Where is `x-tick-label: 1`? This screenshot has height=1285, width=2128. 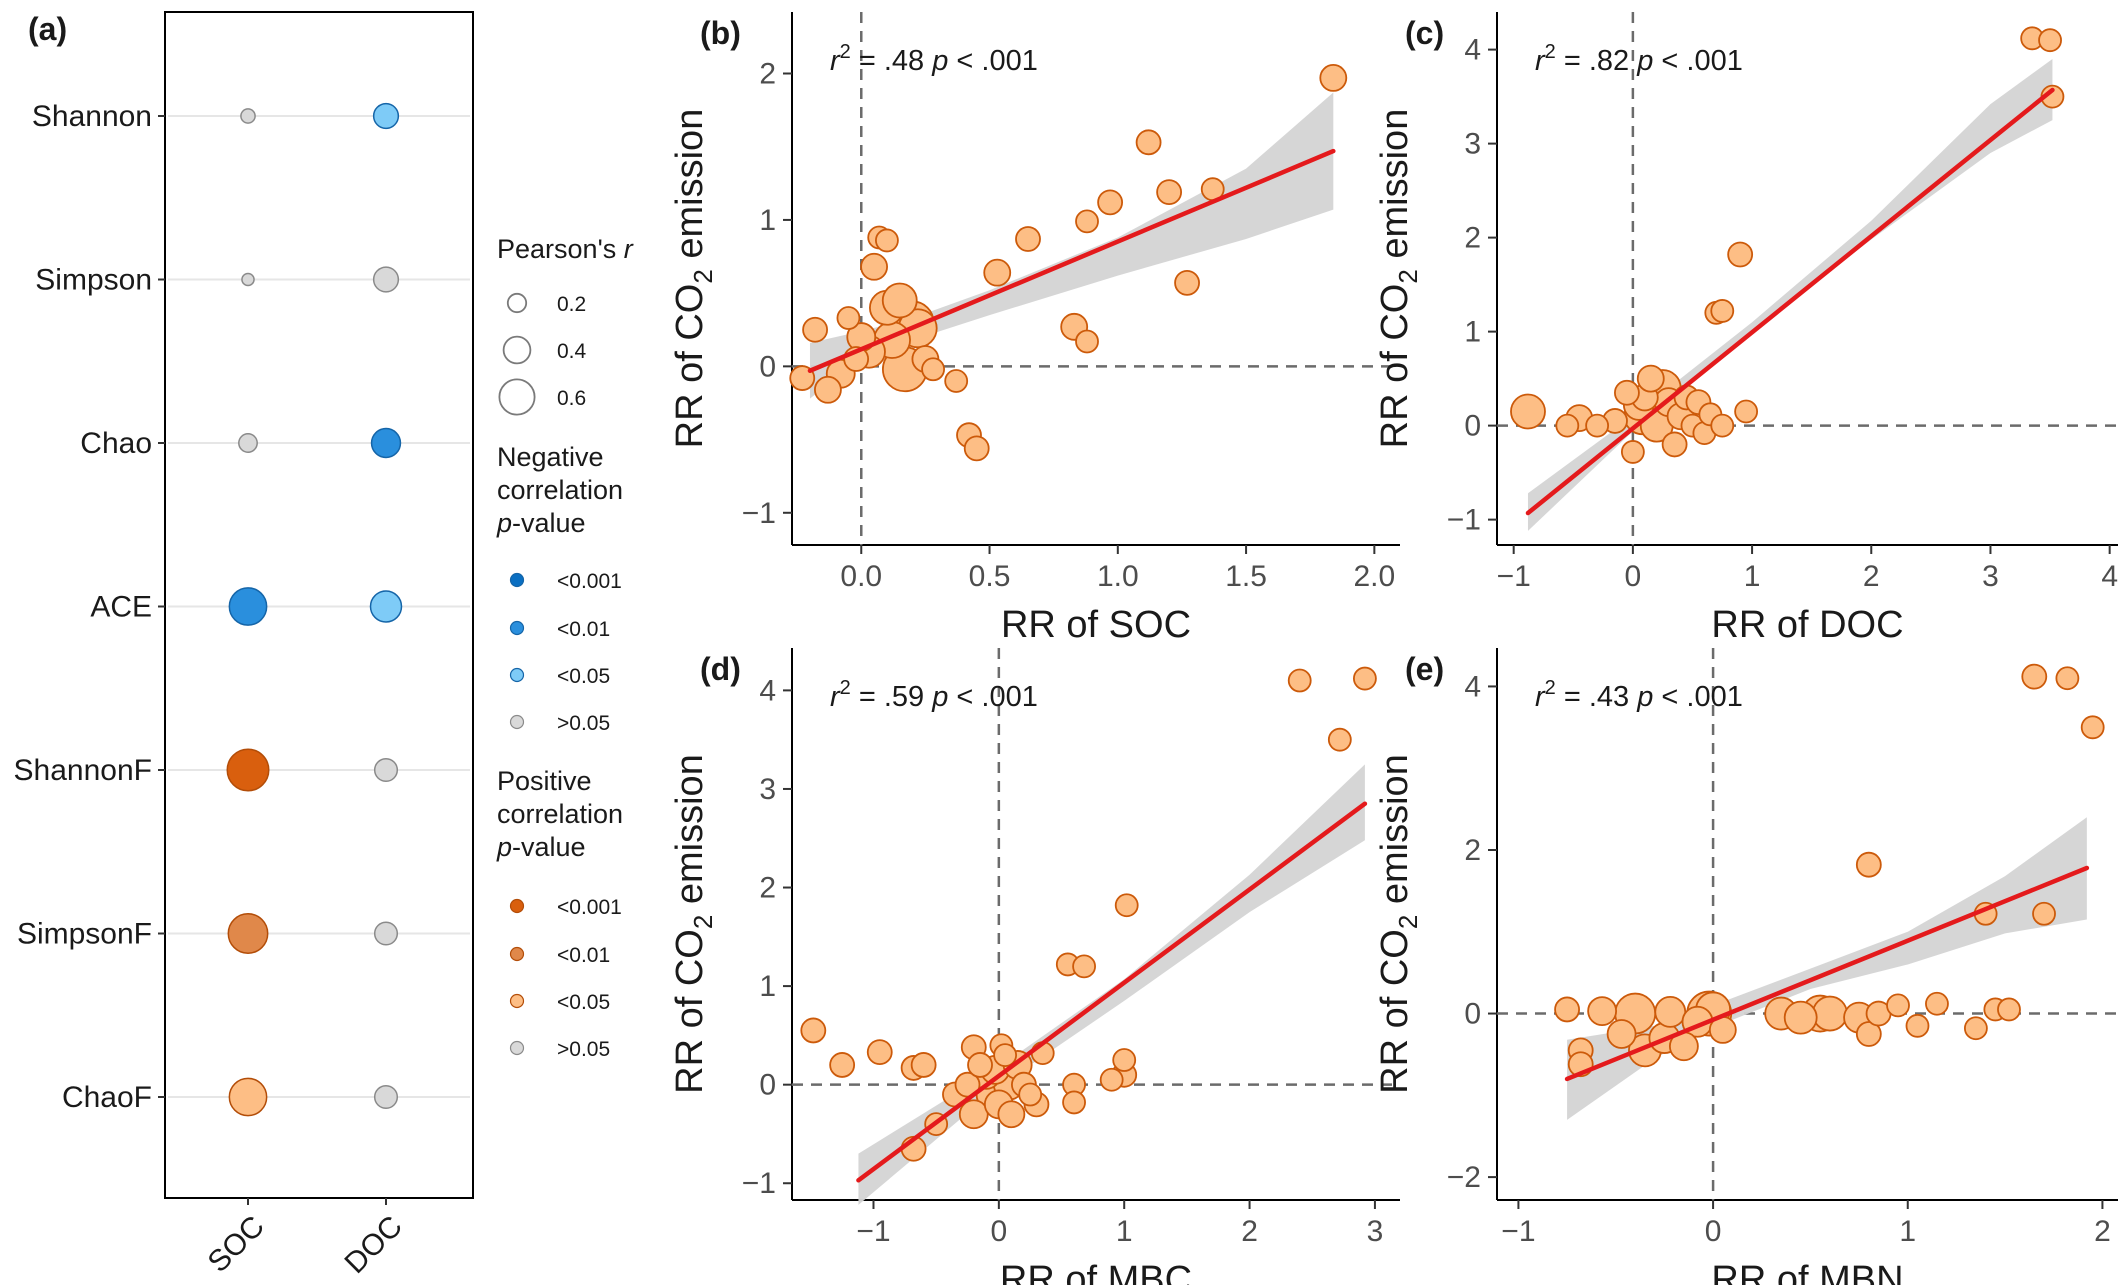
x-tick-label: 1 is located at coordinates (1907, 1231).